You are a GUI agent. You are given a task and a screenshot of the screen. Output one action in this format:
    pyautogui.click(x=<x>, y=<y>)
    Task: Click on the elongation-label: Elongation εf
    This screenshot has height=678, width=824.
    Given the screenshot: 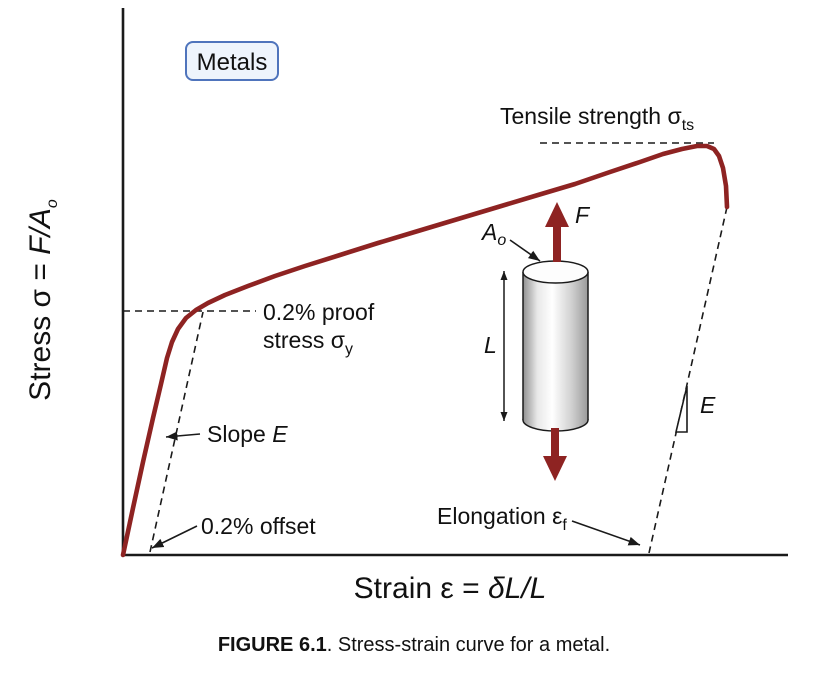 What is the action you would take?
    pyautogui.click(x=502, y=518)
    